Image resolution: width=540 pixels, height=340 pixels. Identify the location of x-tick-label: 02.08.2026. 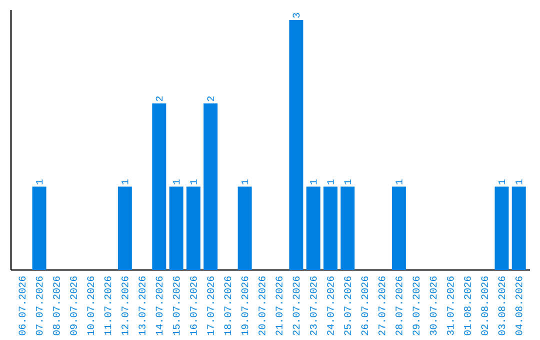
(484, 306).